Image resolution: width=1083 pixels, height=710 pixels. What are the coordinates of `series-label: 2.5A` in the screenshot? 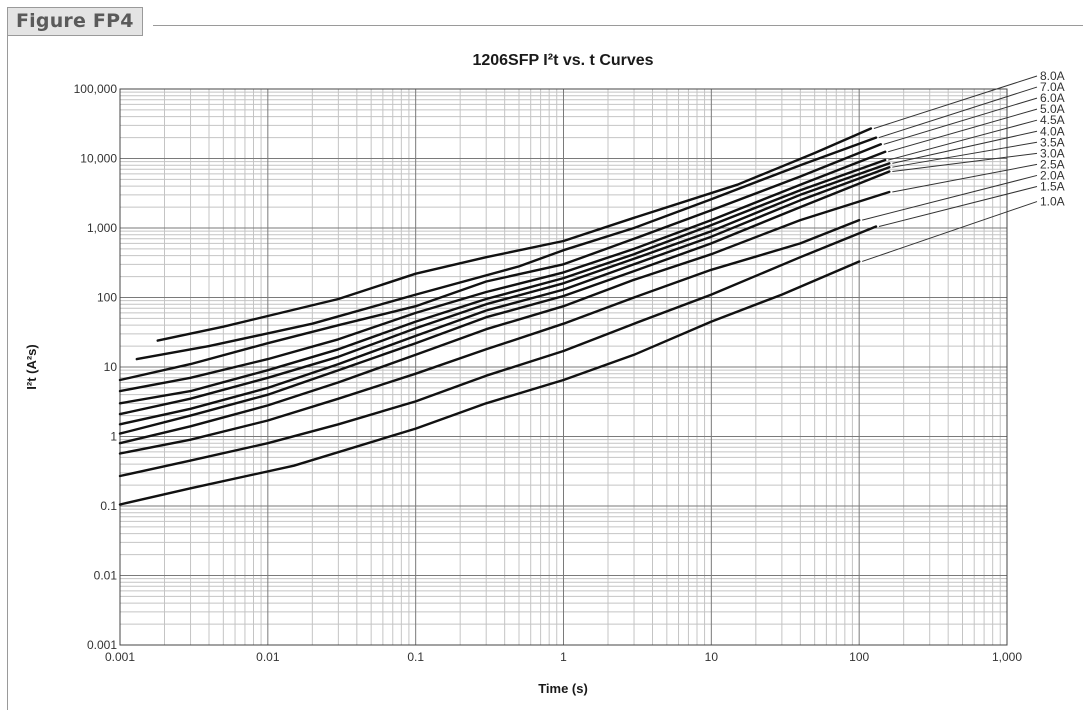 It's located at (1052, 164).